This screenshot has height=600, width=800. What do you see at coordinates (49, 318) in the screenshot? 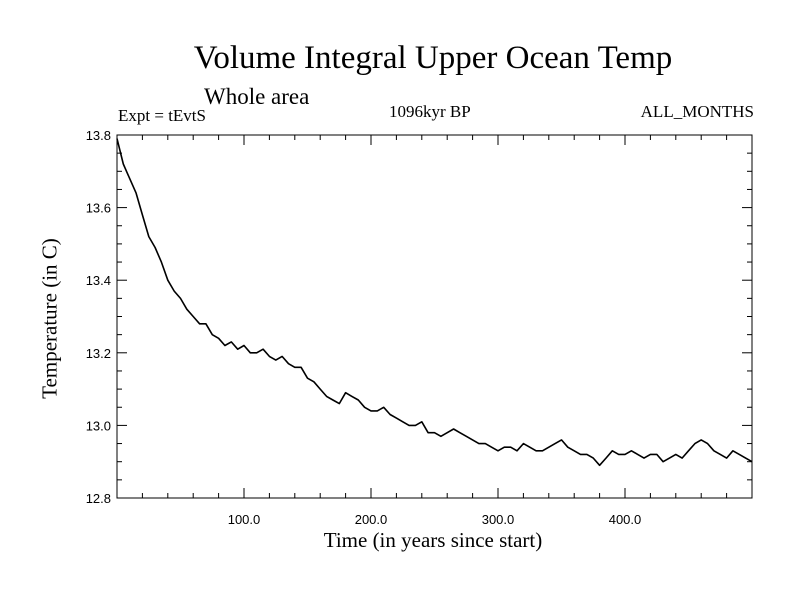
I see `y-axis-label: Temperature (in C)` at bounding box center [49, 318].